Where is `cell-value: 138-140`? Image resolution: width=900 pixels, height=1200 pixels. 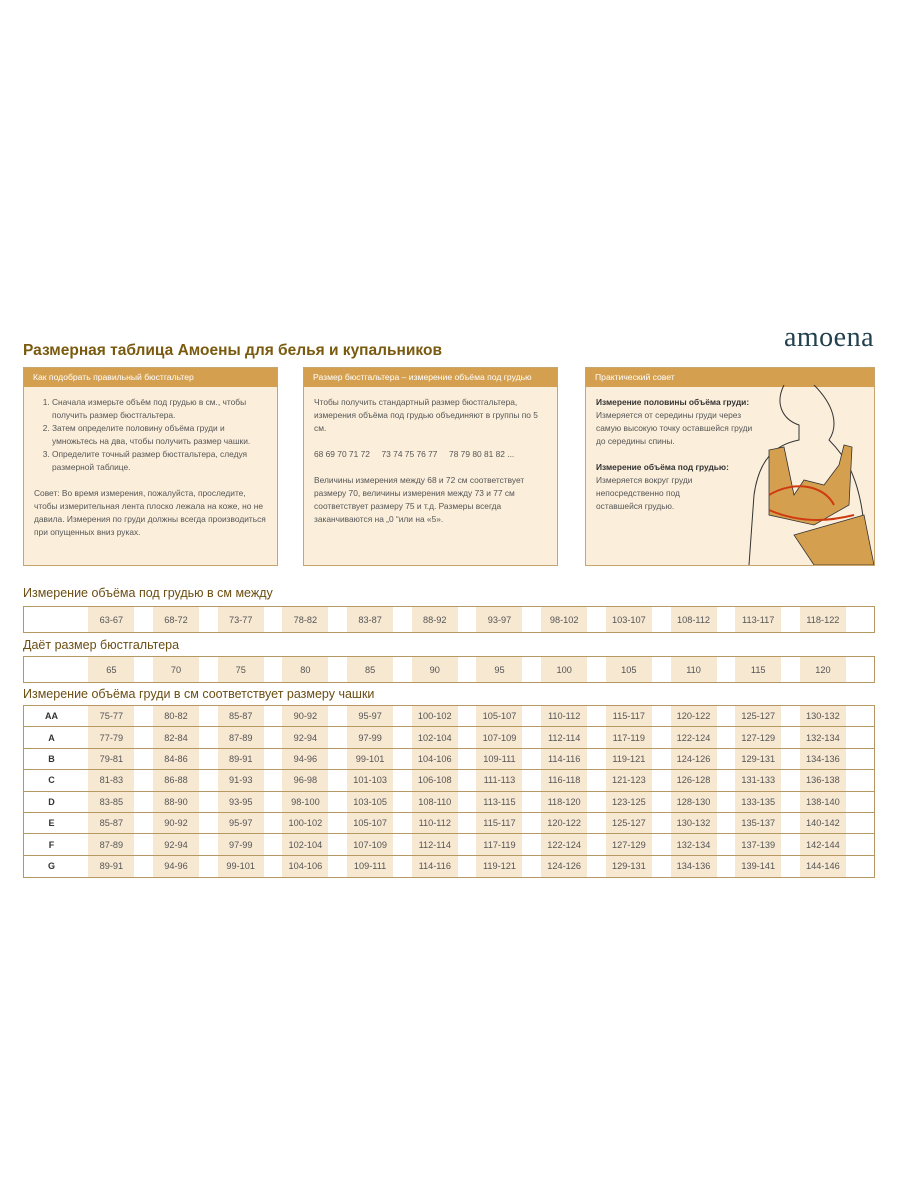
cell-value: 138-140 is located at coordinates (822, 801).